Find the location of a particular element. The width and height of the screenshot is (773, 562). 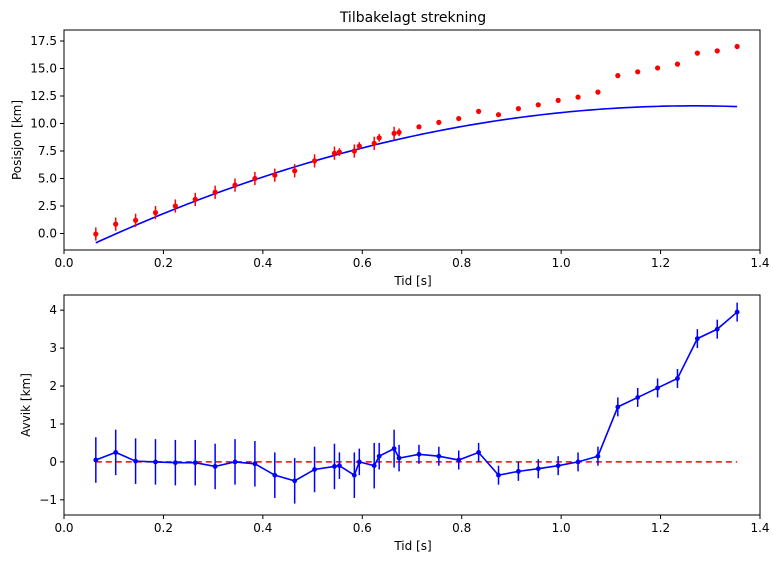

x-tick-label: 0.8 is located at coordinates (461, 263).